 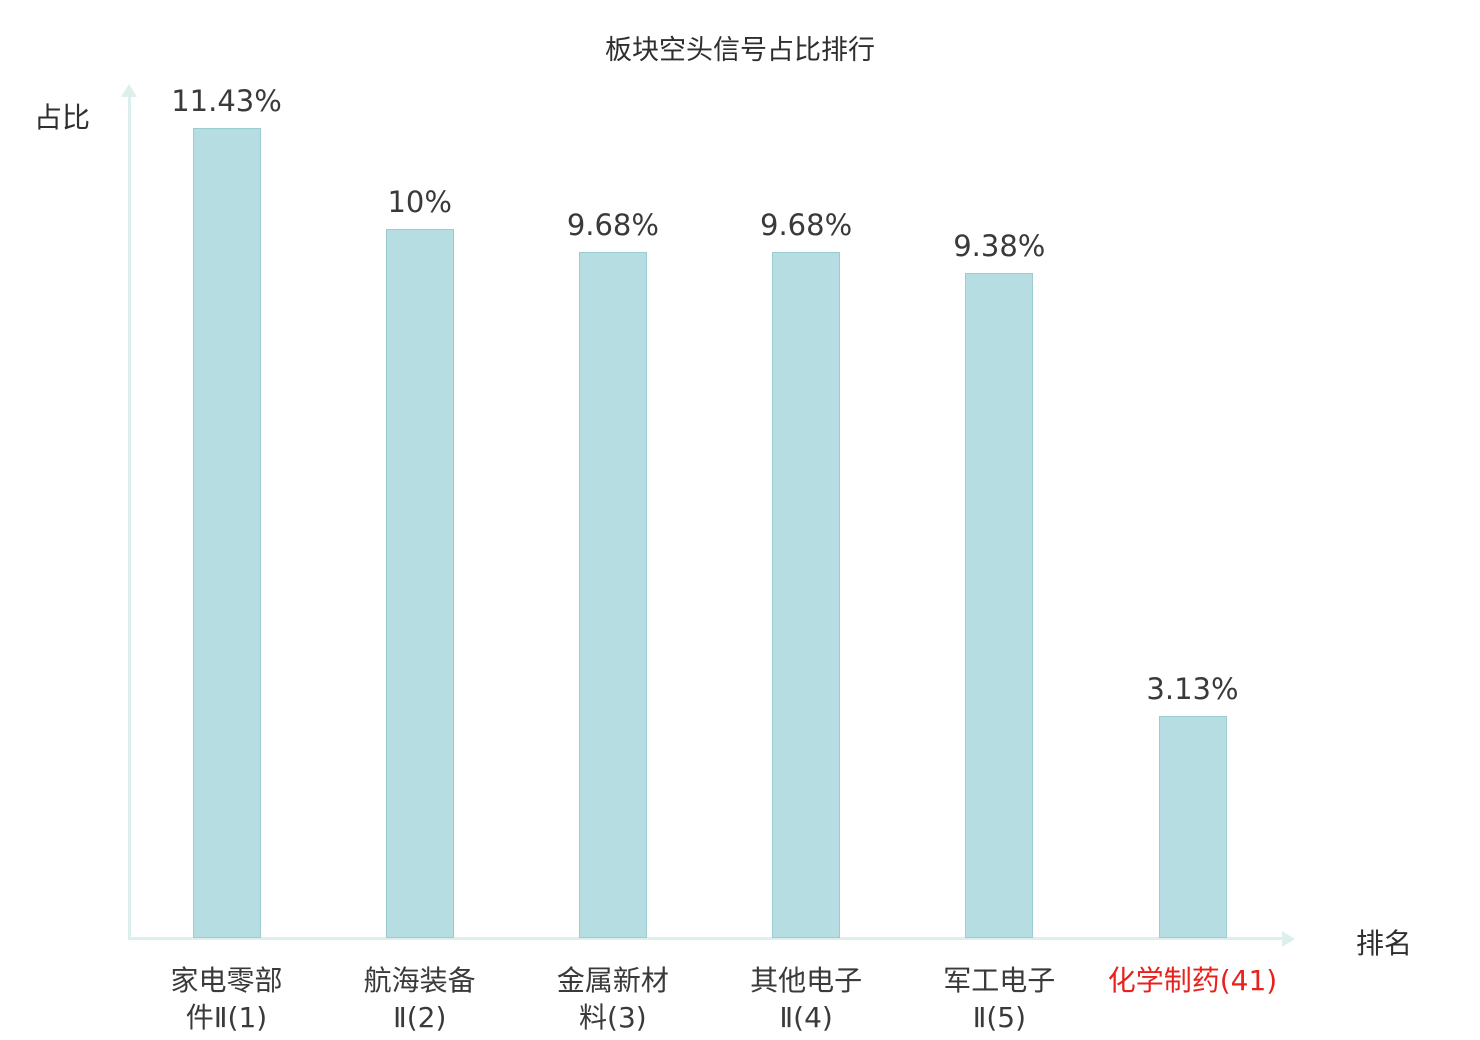 What do you see at coordinates (420, 999) in the screenshot?
I see `bar-category-label: 航海装备 Ⅱ(2)` at bounding box center [420, 999].